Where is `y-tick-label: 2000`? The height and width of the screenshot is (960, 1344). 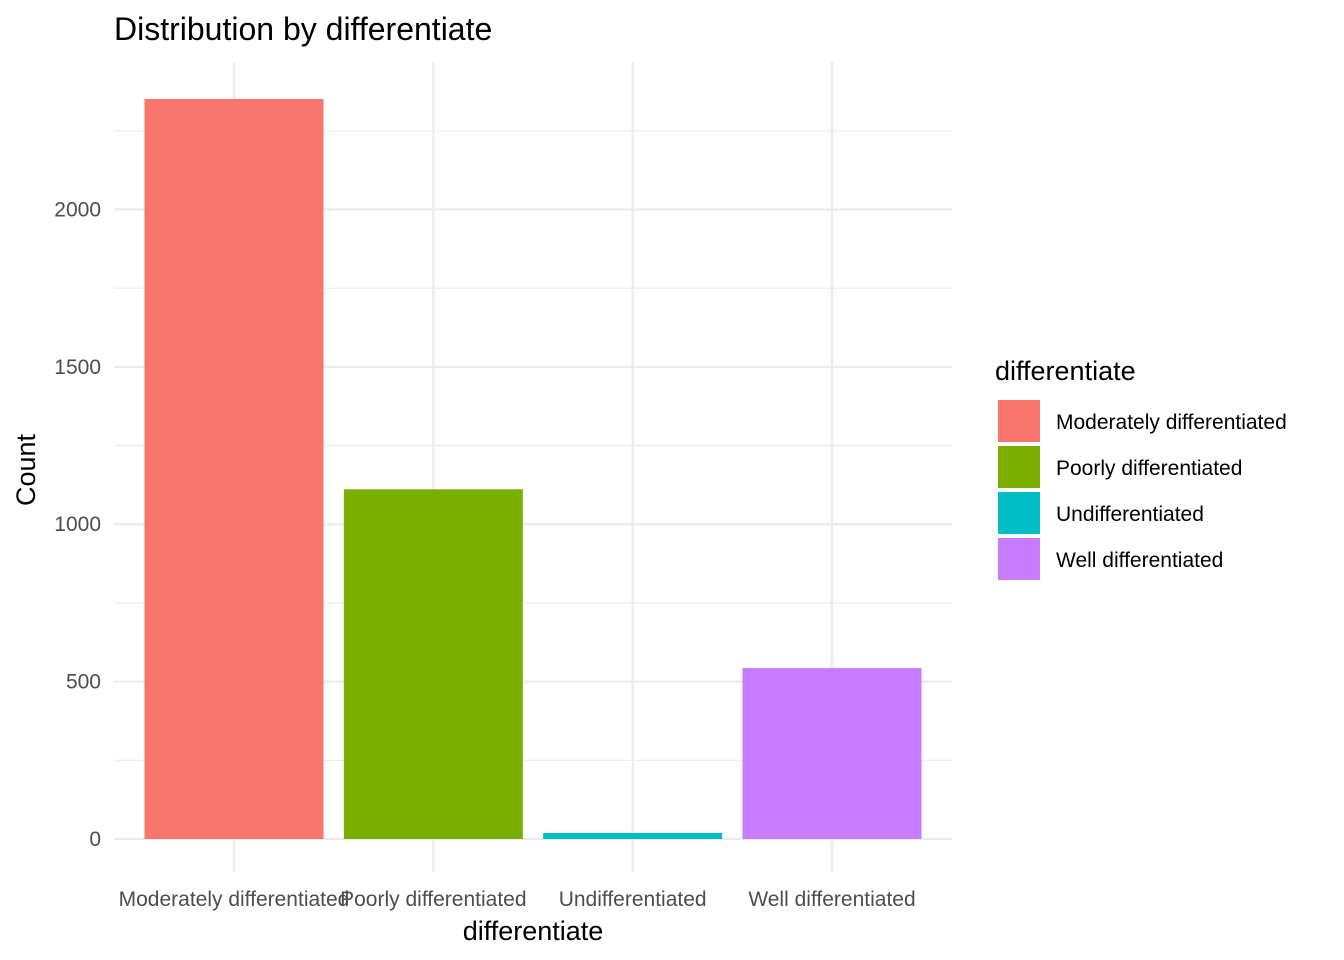
y-tick-label: 2000 is located at coordinates (77, 209).